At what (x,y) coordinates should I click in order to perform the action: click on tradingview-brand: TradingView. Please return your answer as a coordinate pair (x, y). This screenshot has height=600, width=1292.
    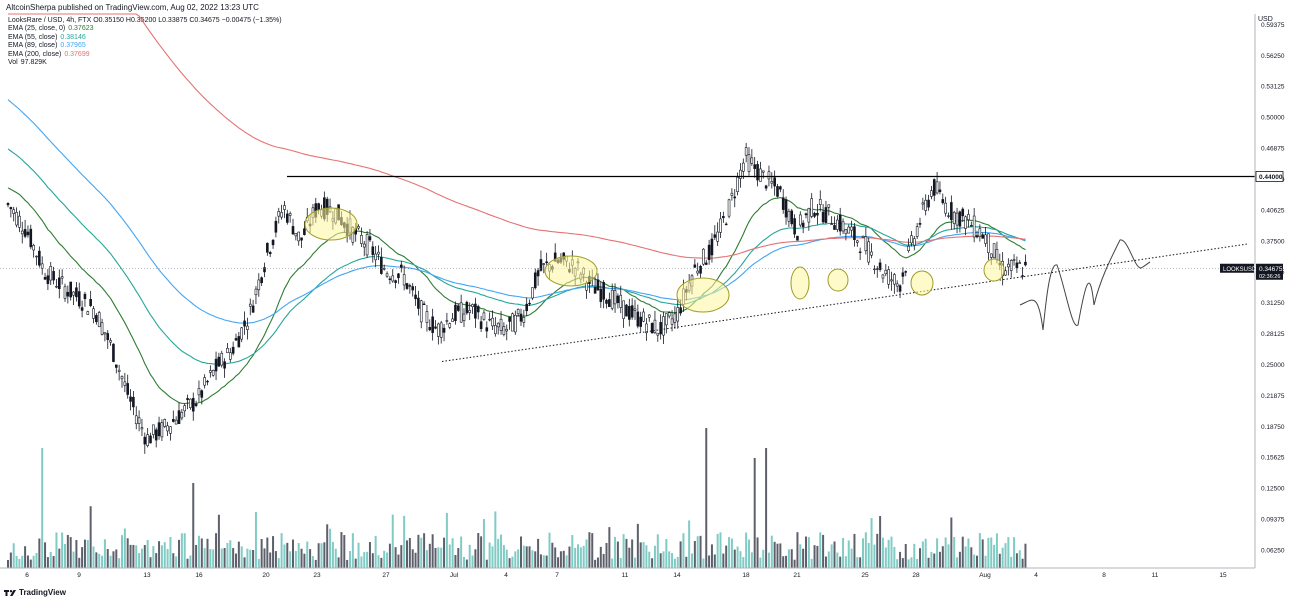
    Looking at the image, I should click on (42, 592).